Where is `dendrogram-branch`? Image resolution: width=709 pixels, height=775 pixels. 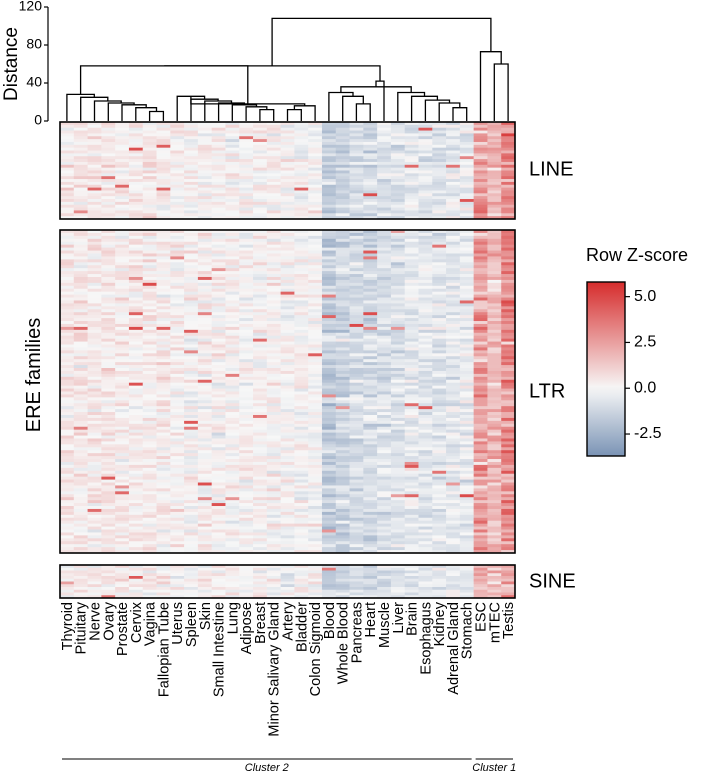 dendrogram-branch is located at coordinates (353, 108).